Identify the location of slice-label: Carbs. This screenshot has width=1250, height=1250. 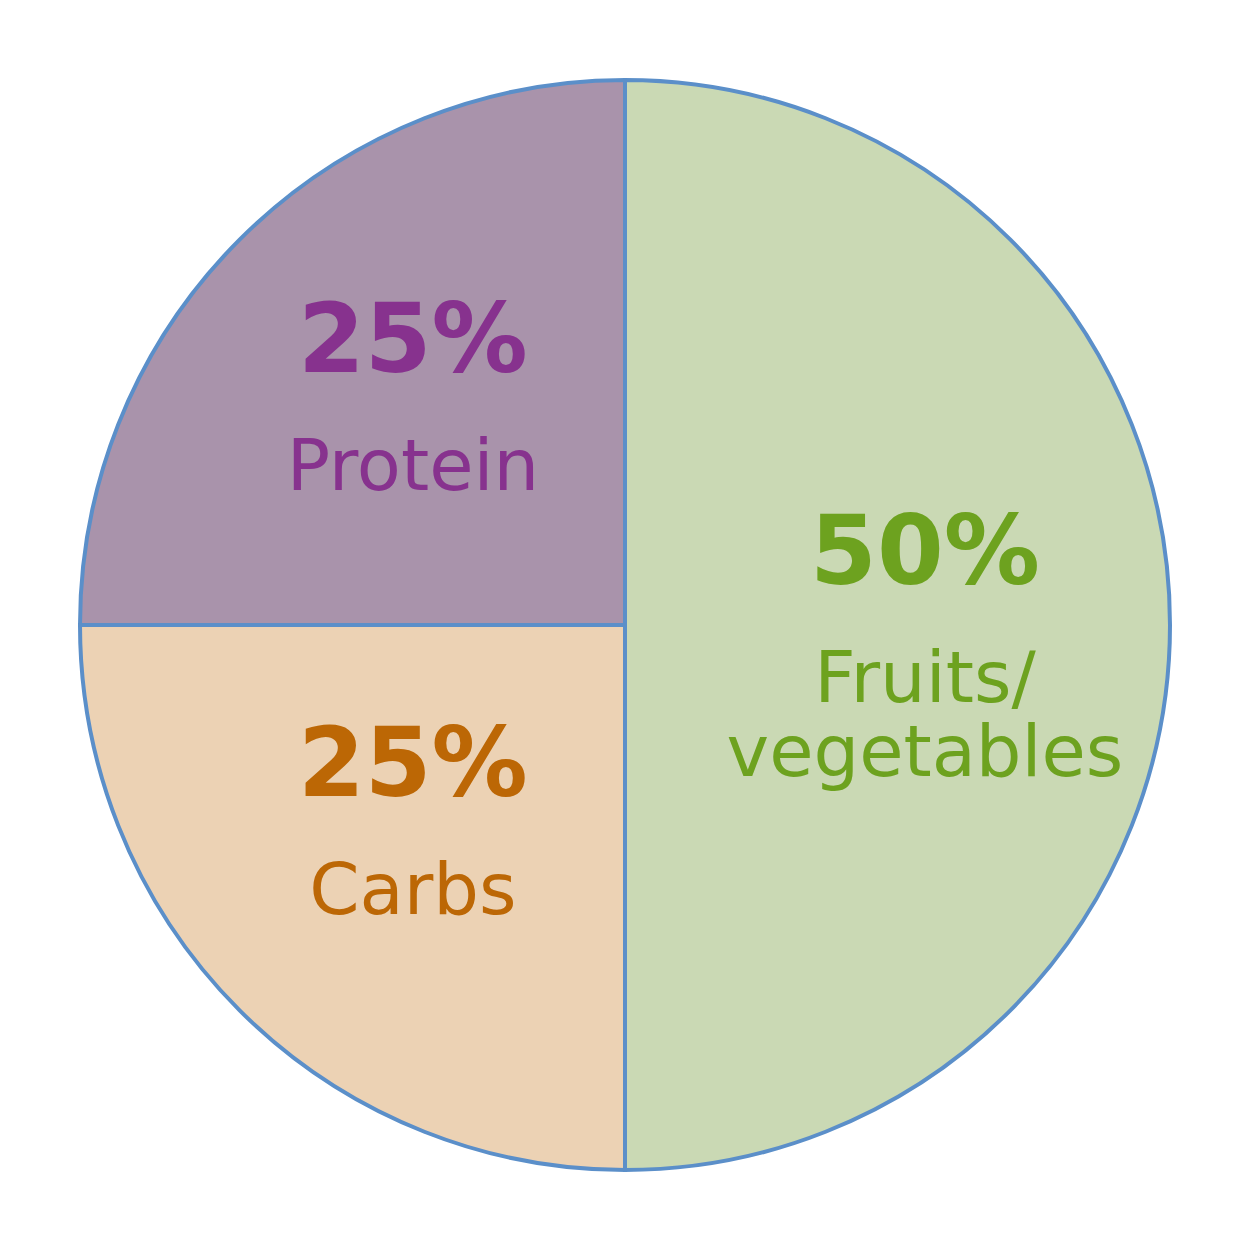
(413, 889).